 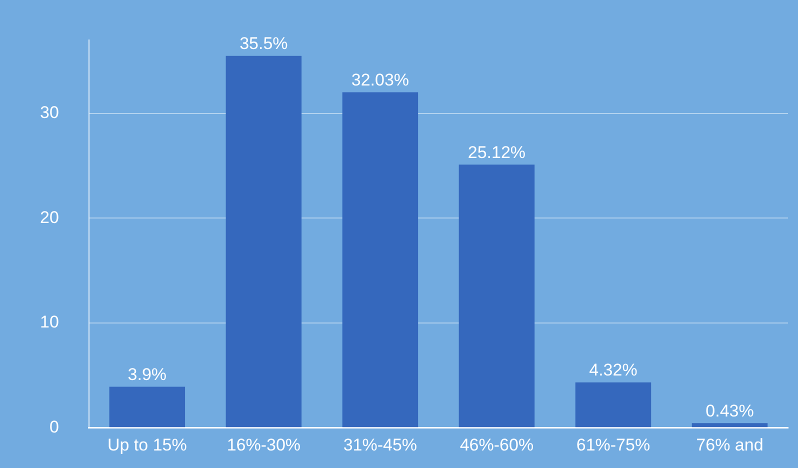 What do you see at coordinates (380, 444) in the screenshot?
I see `x-tick-label: 31%-45%` at bounding box center [380, 444].